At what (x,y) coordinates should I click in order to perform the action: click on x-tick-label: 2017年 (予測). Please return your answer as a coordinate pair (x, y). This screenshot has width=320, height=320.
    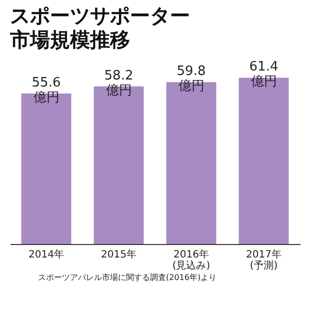
    Looking at the image, I should click on (264, 260).